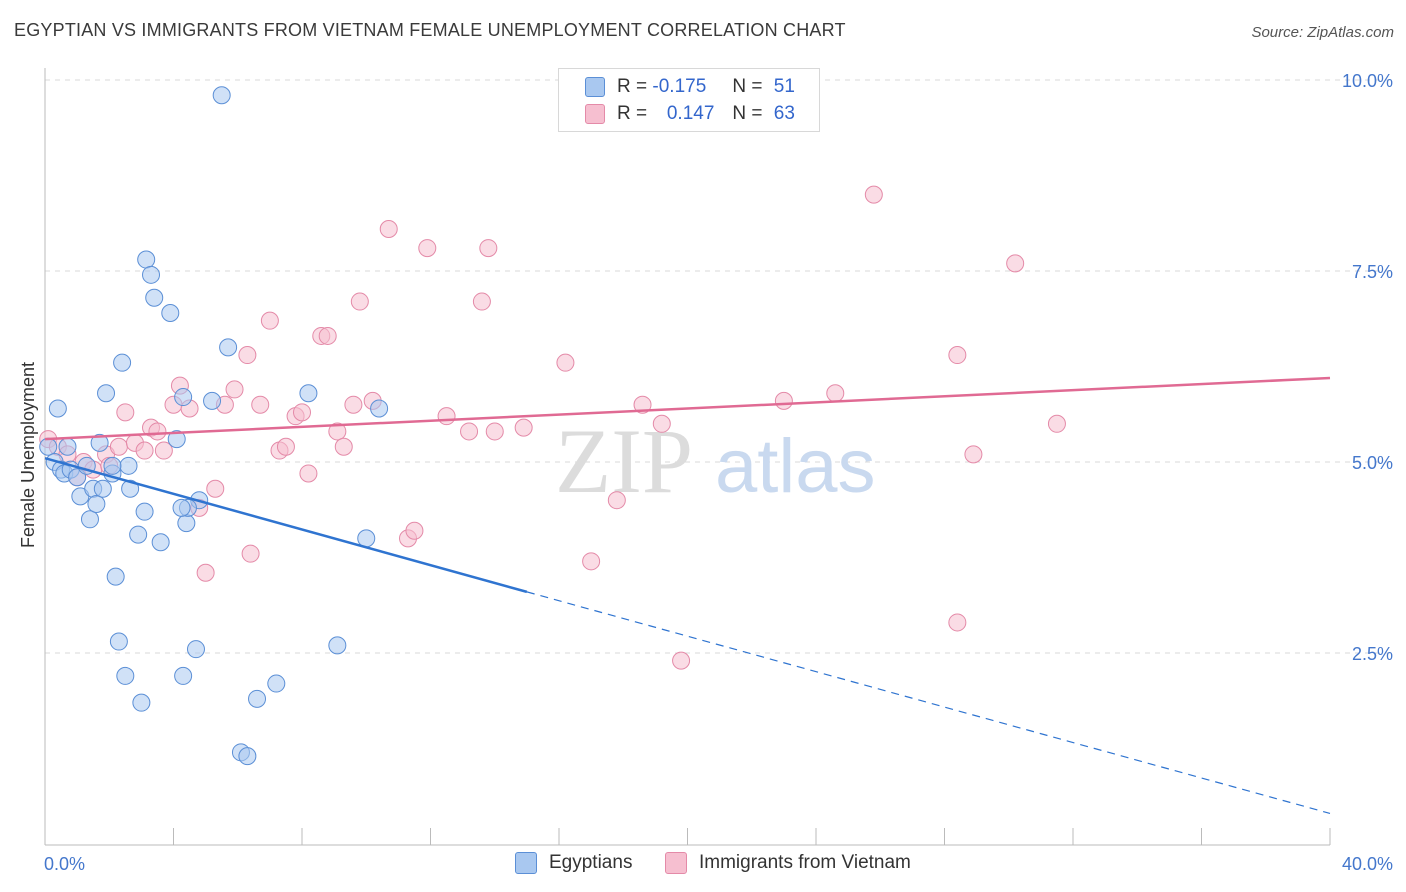 The height and width of the screenshot is (892, 1406). I want to click on y-axis-label: Female Unemployment, so click(28, 455).